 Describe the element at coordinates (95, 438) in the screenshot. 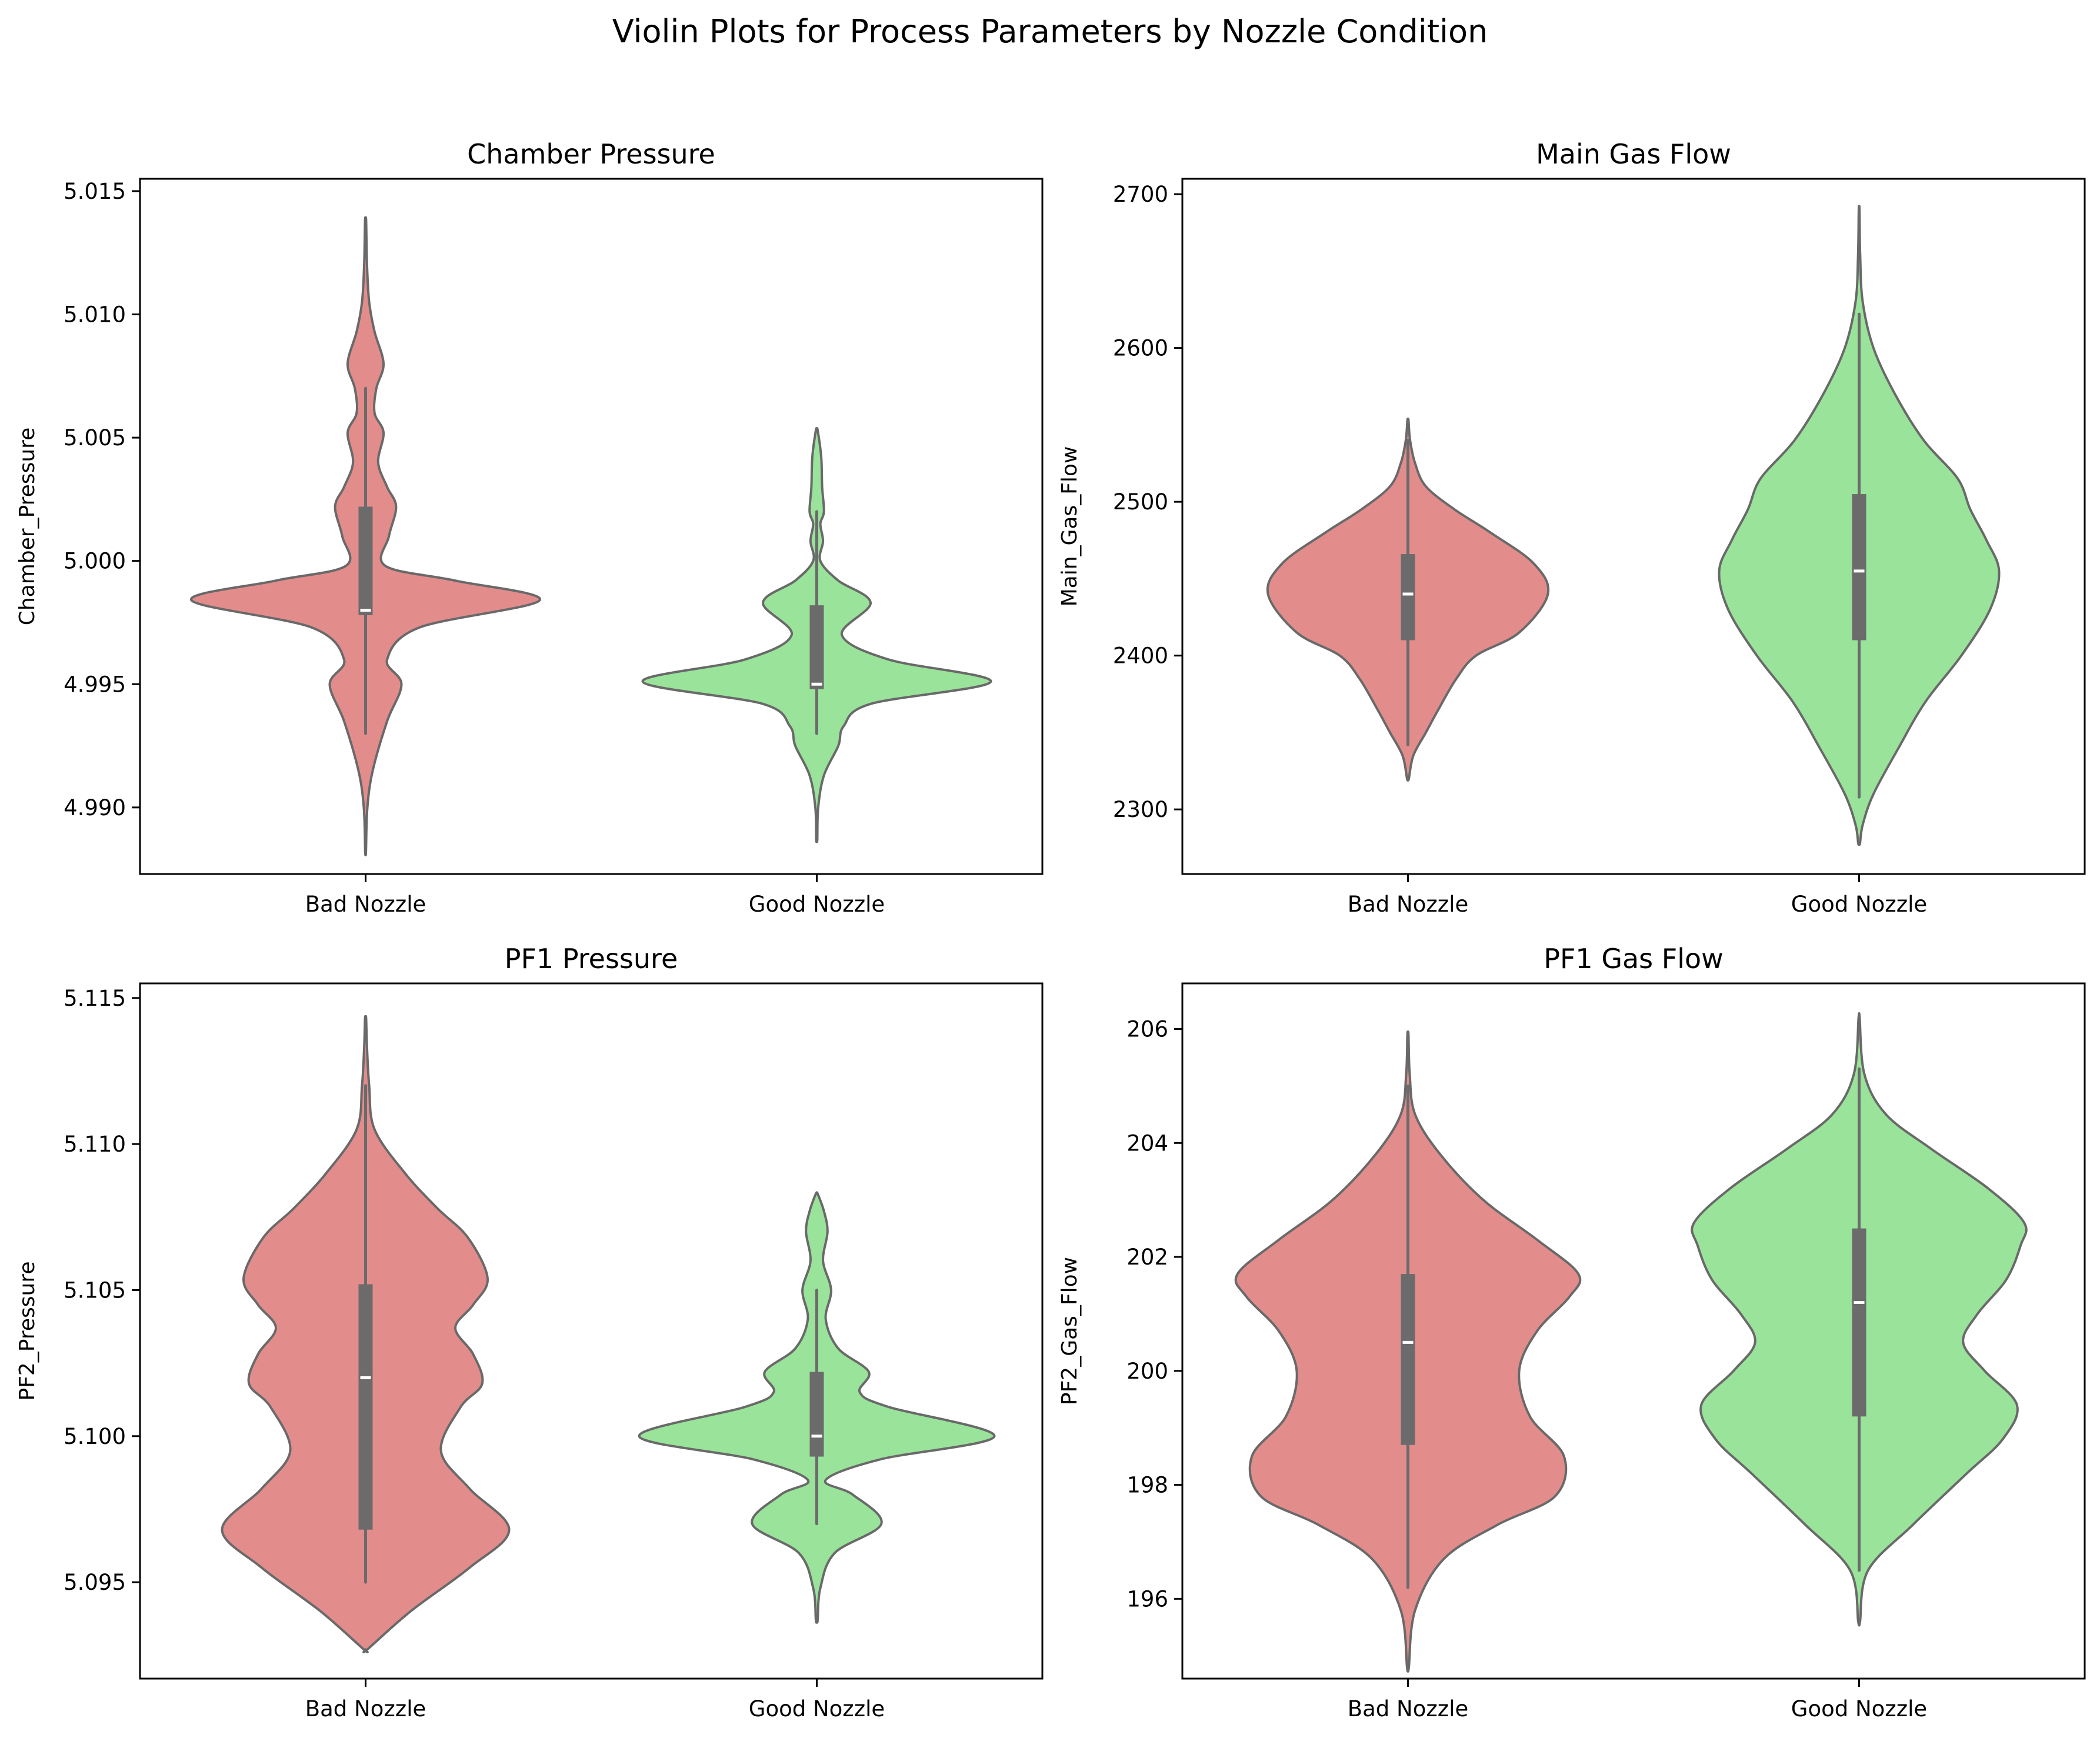

I see `y-tick-label: 5.005` at that location.